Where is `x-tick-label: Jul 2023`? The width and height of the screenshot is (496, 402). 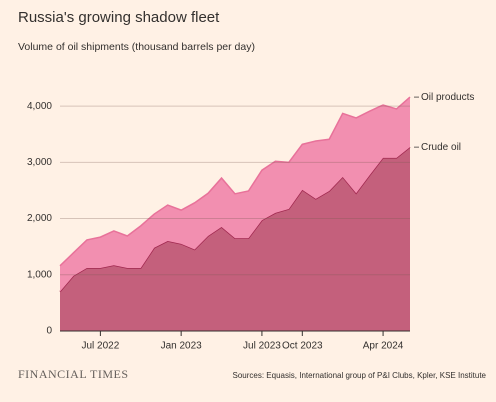
x-tick-label: Jul 2023 is located at coordinates (262, 346).